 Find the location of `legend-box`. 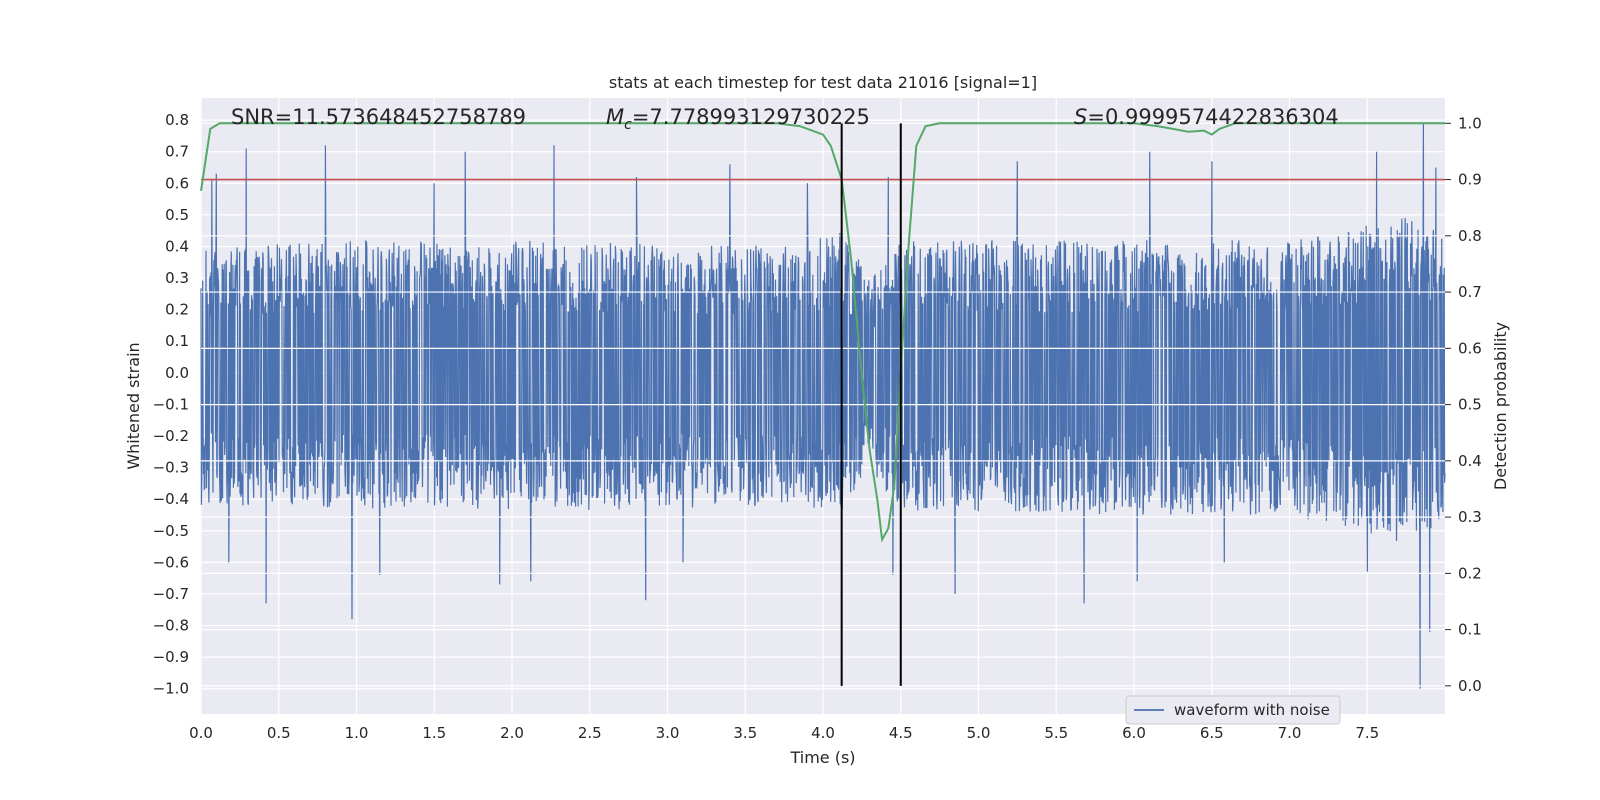

legend-box is located at coordinates (1233, 710).